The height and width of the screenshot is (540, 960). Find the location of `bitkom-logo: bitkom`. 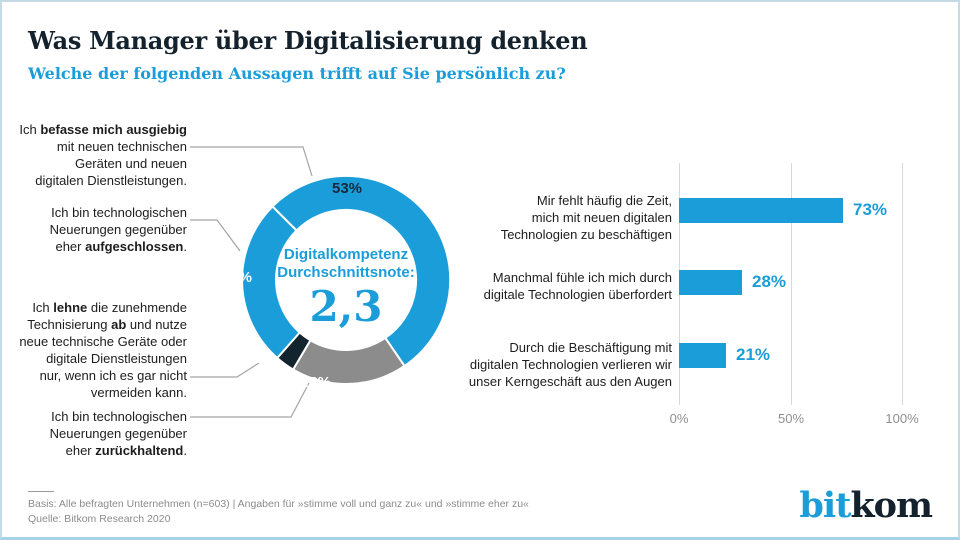

bitkom-logo: bitkom is located at coordinates (866, 505).